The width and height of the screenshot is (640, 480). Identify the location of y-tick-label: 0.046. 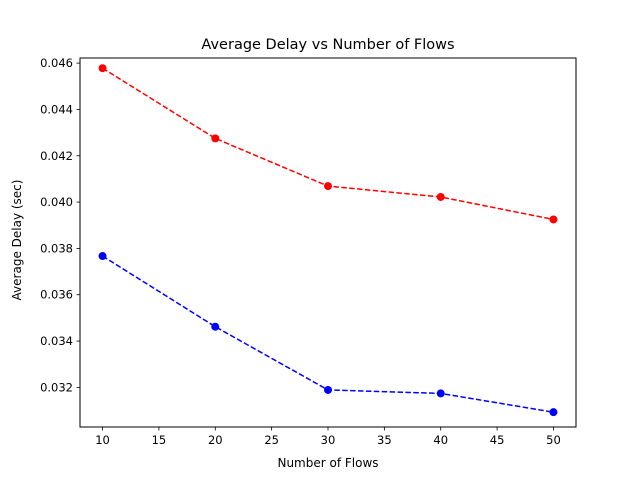
(56, 63).